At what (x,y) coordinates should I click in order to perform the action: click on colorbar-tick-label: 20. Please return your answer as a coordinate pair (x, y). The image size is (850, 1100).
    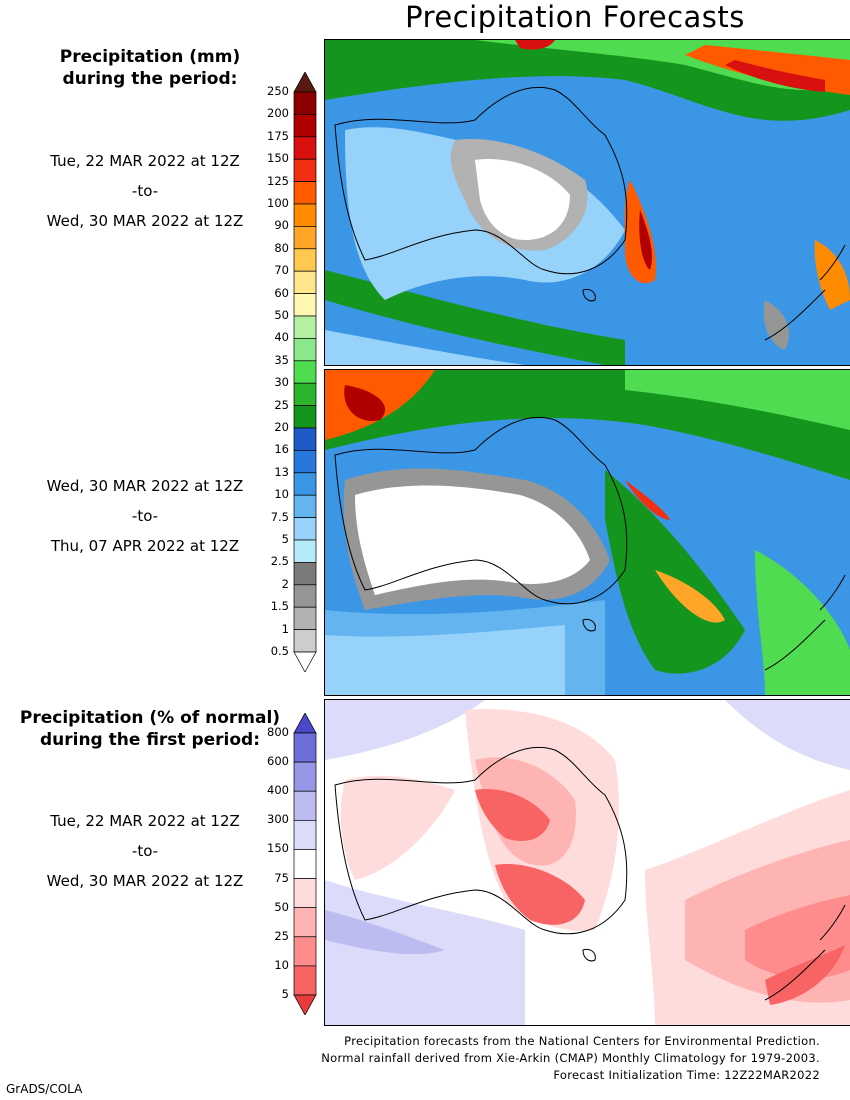
    Looking at the image, I should click on (281, 427).